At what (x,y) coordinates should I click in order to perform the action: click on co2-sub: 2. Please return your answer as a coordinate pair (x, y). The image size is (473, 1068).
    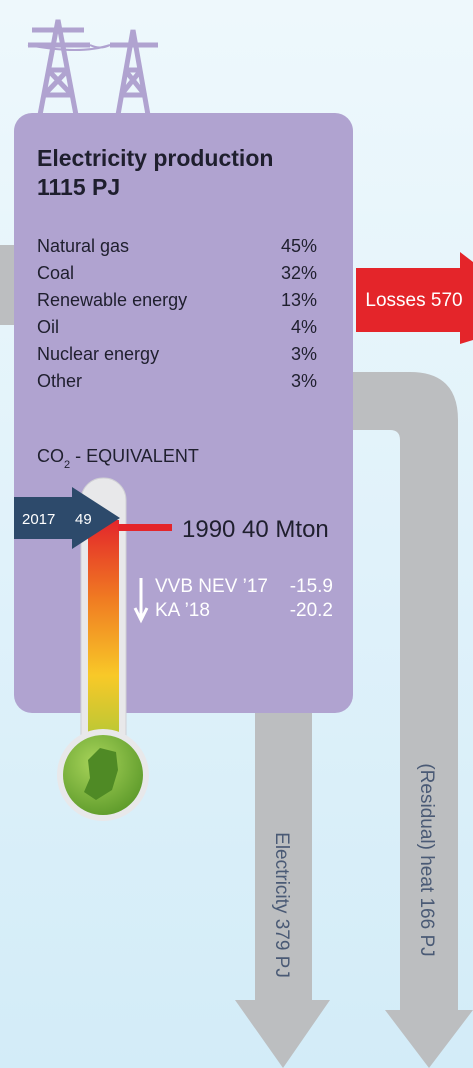
    Looking at the image, I should click on (67, 465).